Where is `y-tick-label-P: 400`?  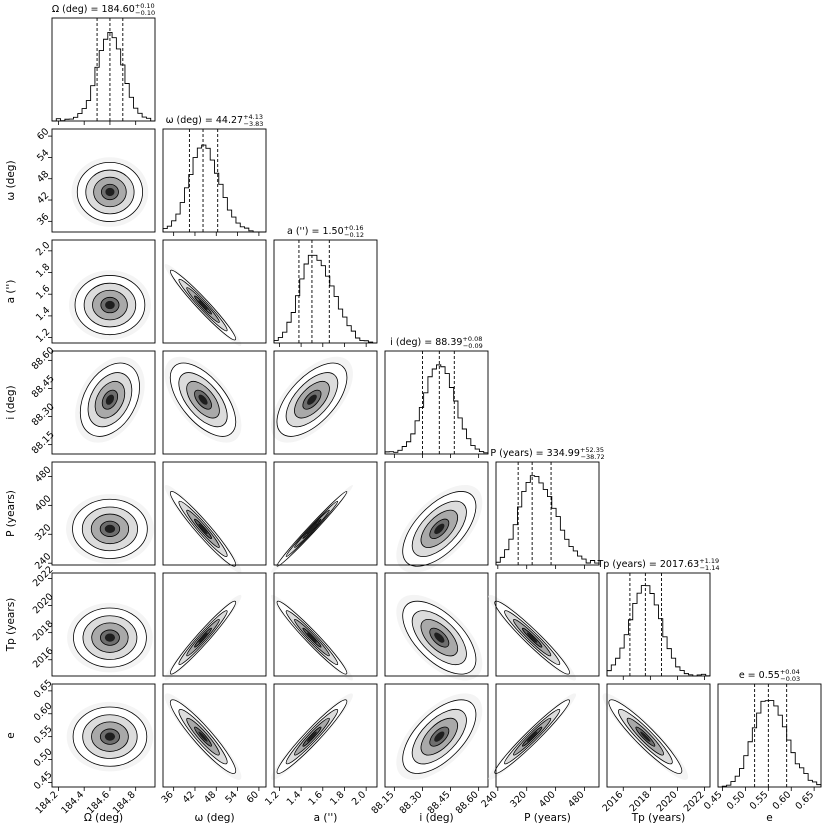
y-tick-label-P: 400 is located at coordinates (43, 503).